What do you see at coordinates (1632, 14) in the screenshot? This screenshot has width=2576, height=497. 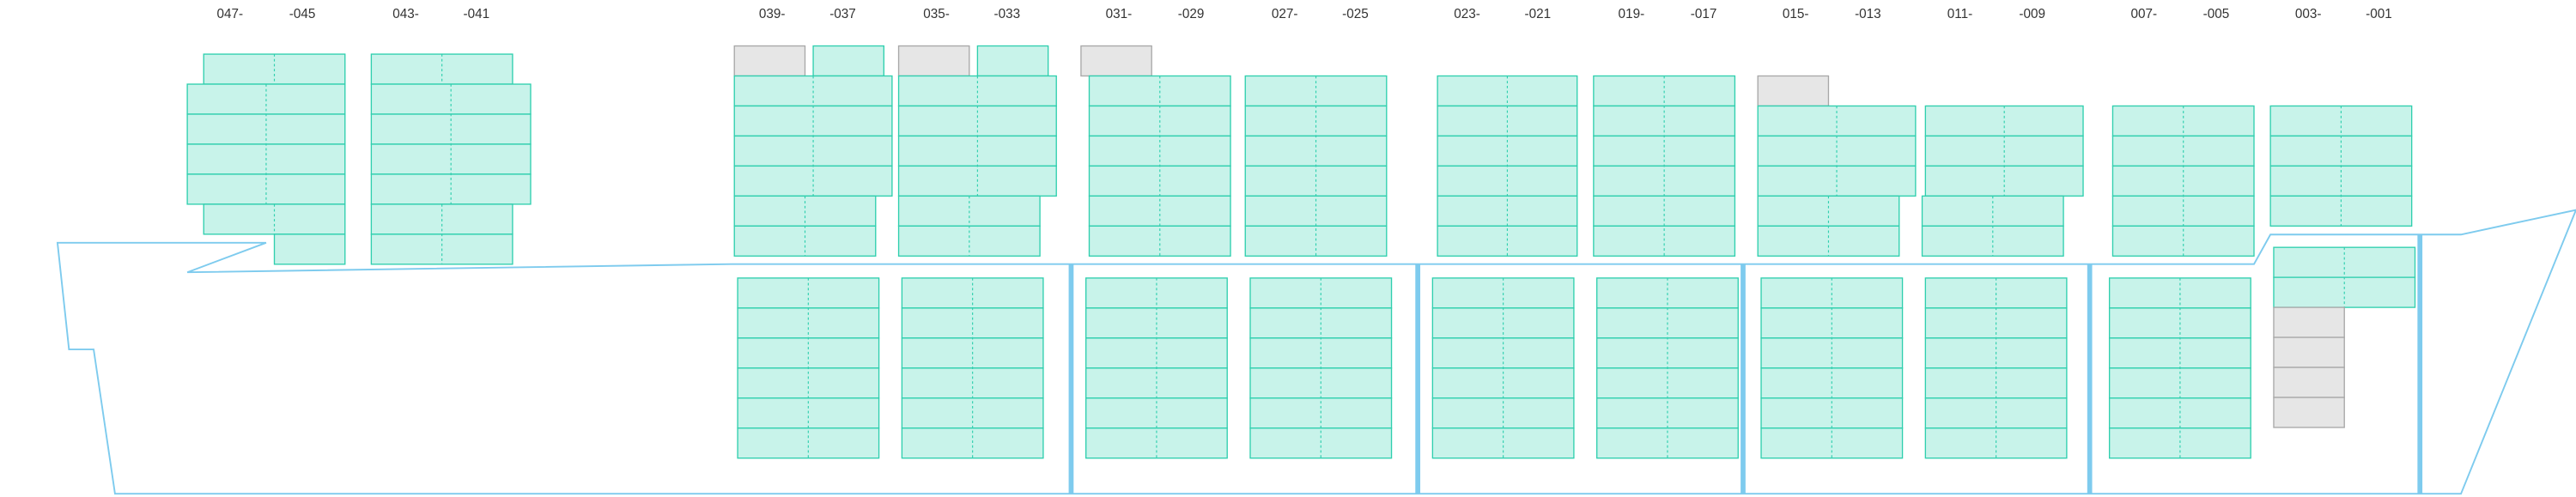 I see `bay-label: 019-` at bounding box center [1632, 14].